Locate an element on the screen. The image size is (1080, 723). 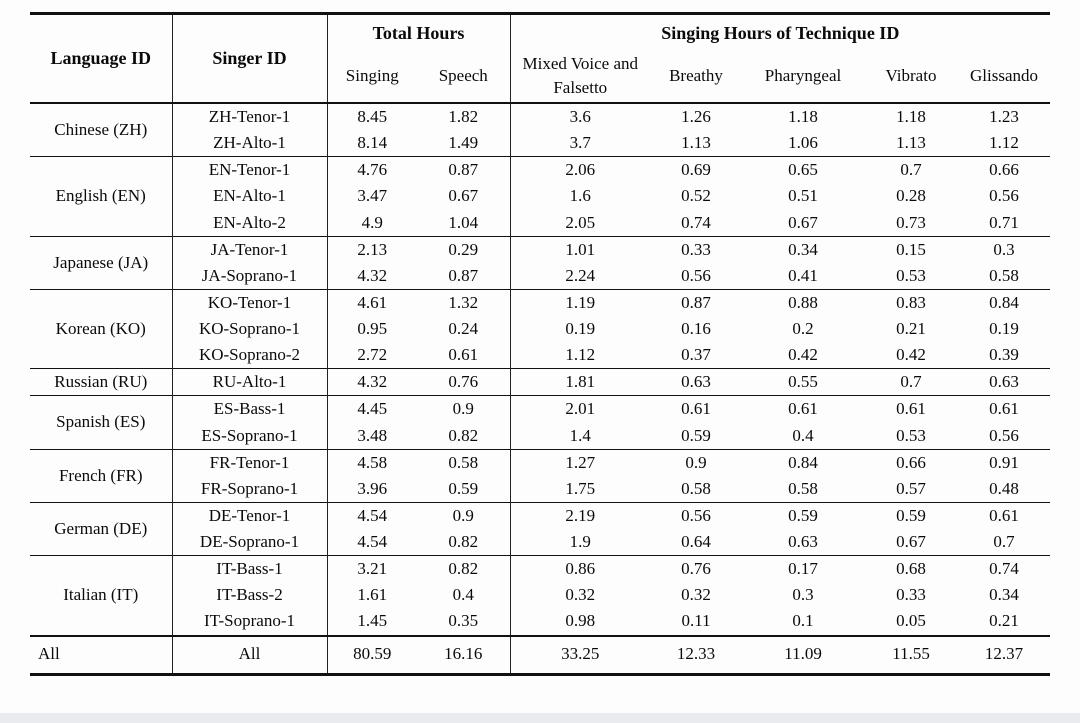
vibrato-cell: 0.15 is located at coordinates (911, 249).